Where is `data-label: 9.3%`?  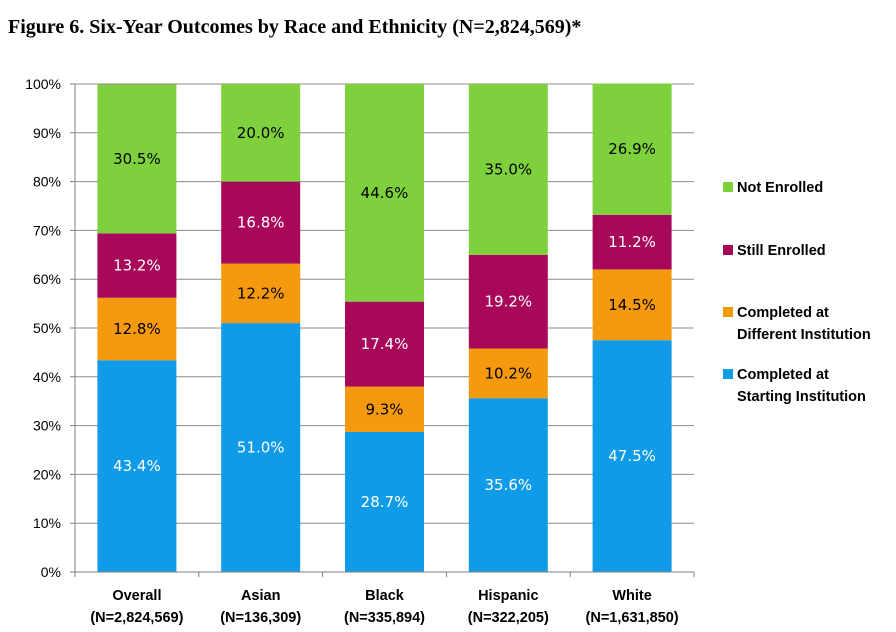
data-label: 9.3% is located at coordinates (384, 409).